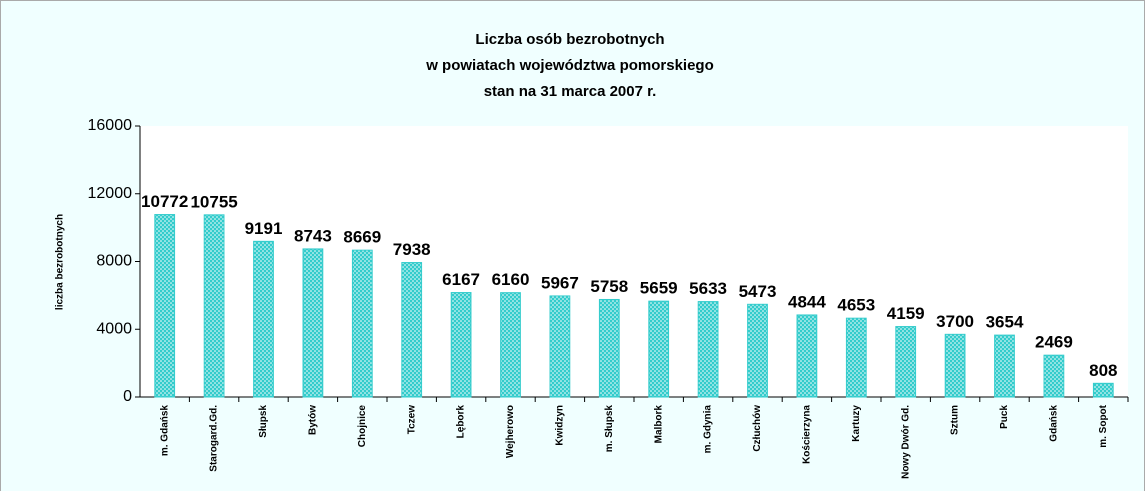 The width and height of the screenshot is (1145, 491). I want to click on x-tick-label: Sztum, so click(955, 420).